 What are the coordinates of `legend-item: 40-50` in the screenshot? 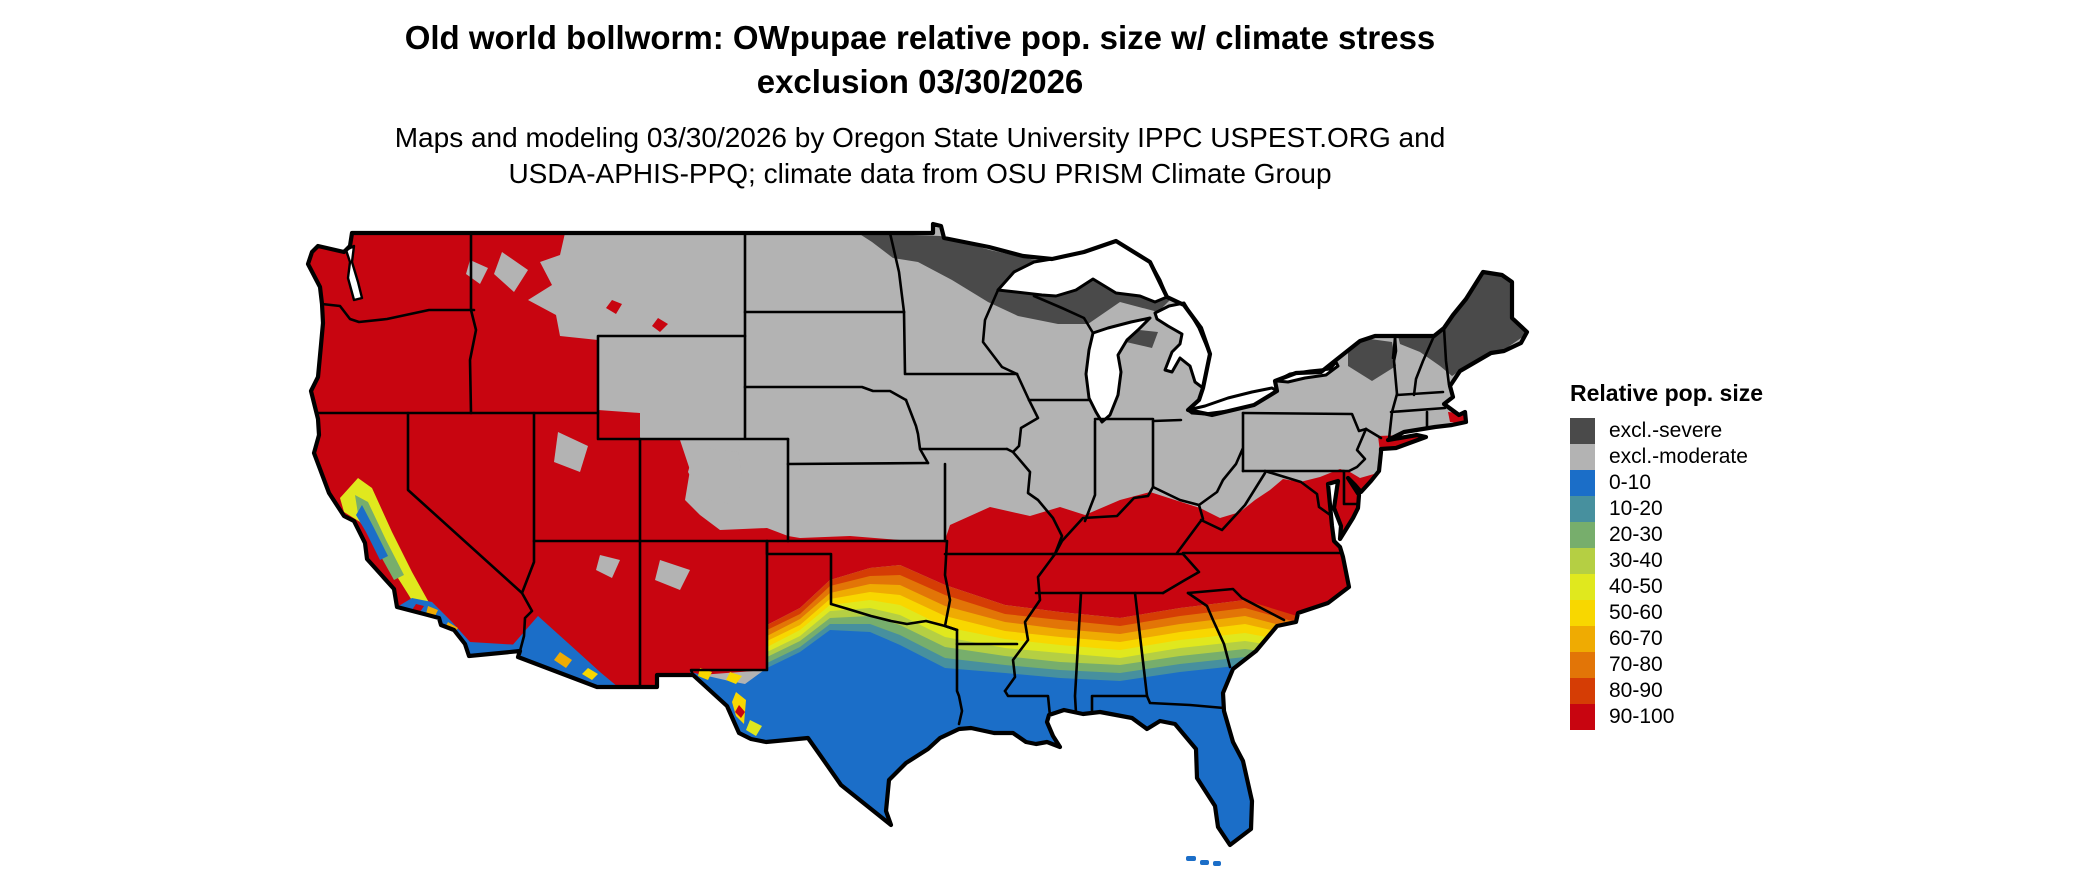 It's located at (1666, 587).